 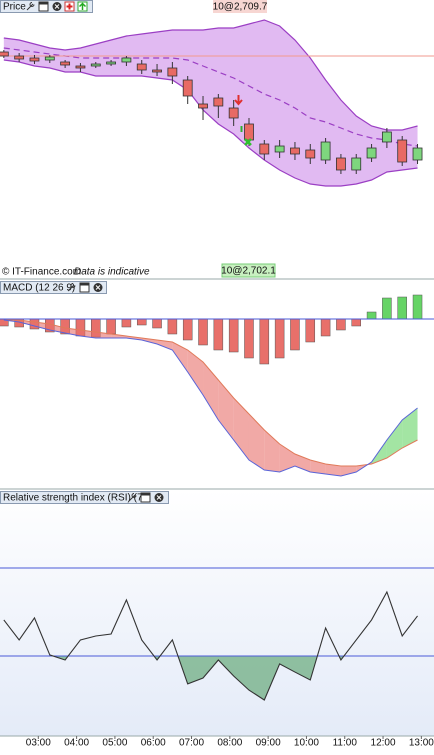 I want to click on rsi-line, so click(x=210, y=645).